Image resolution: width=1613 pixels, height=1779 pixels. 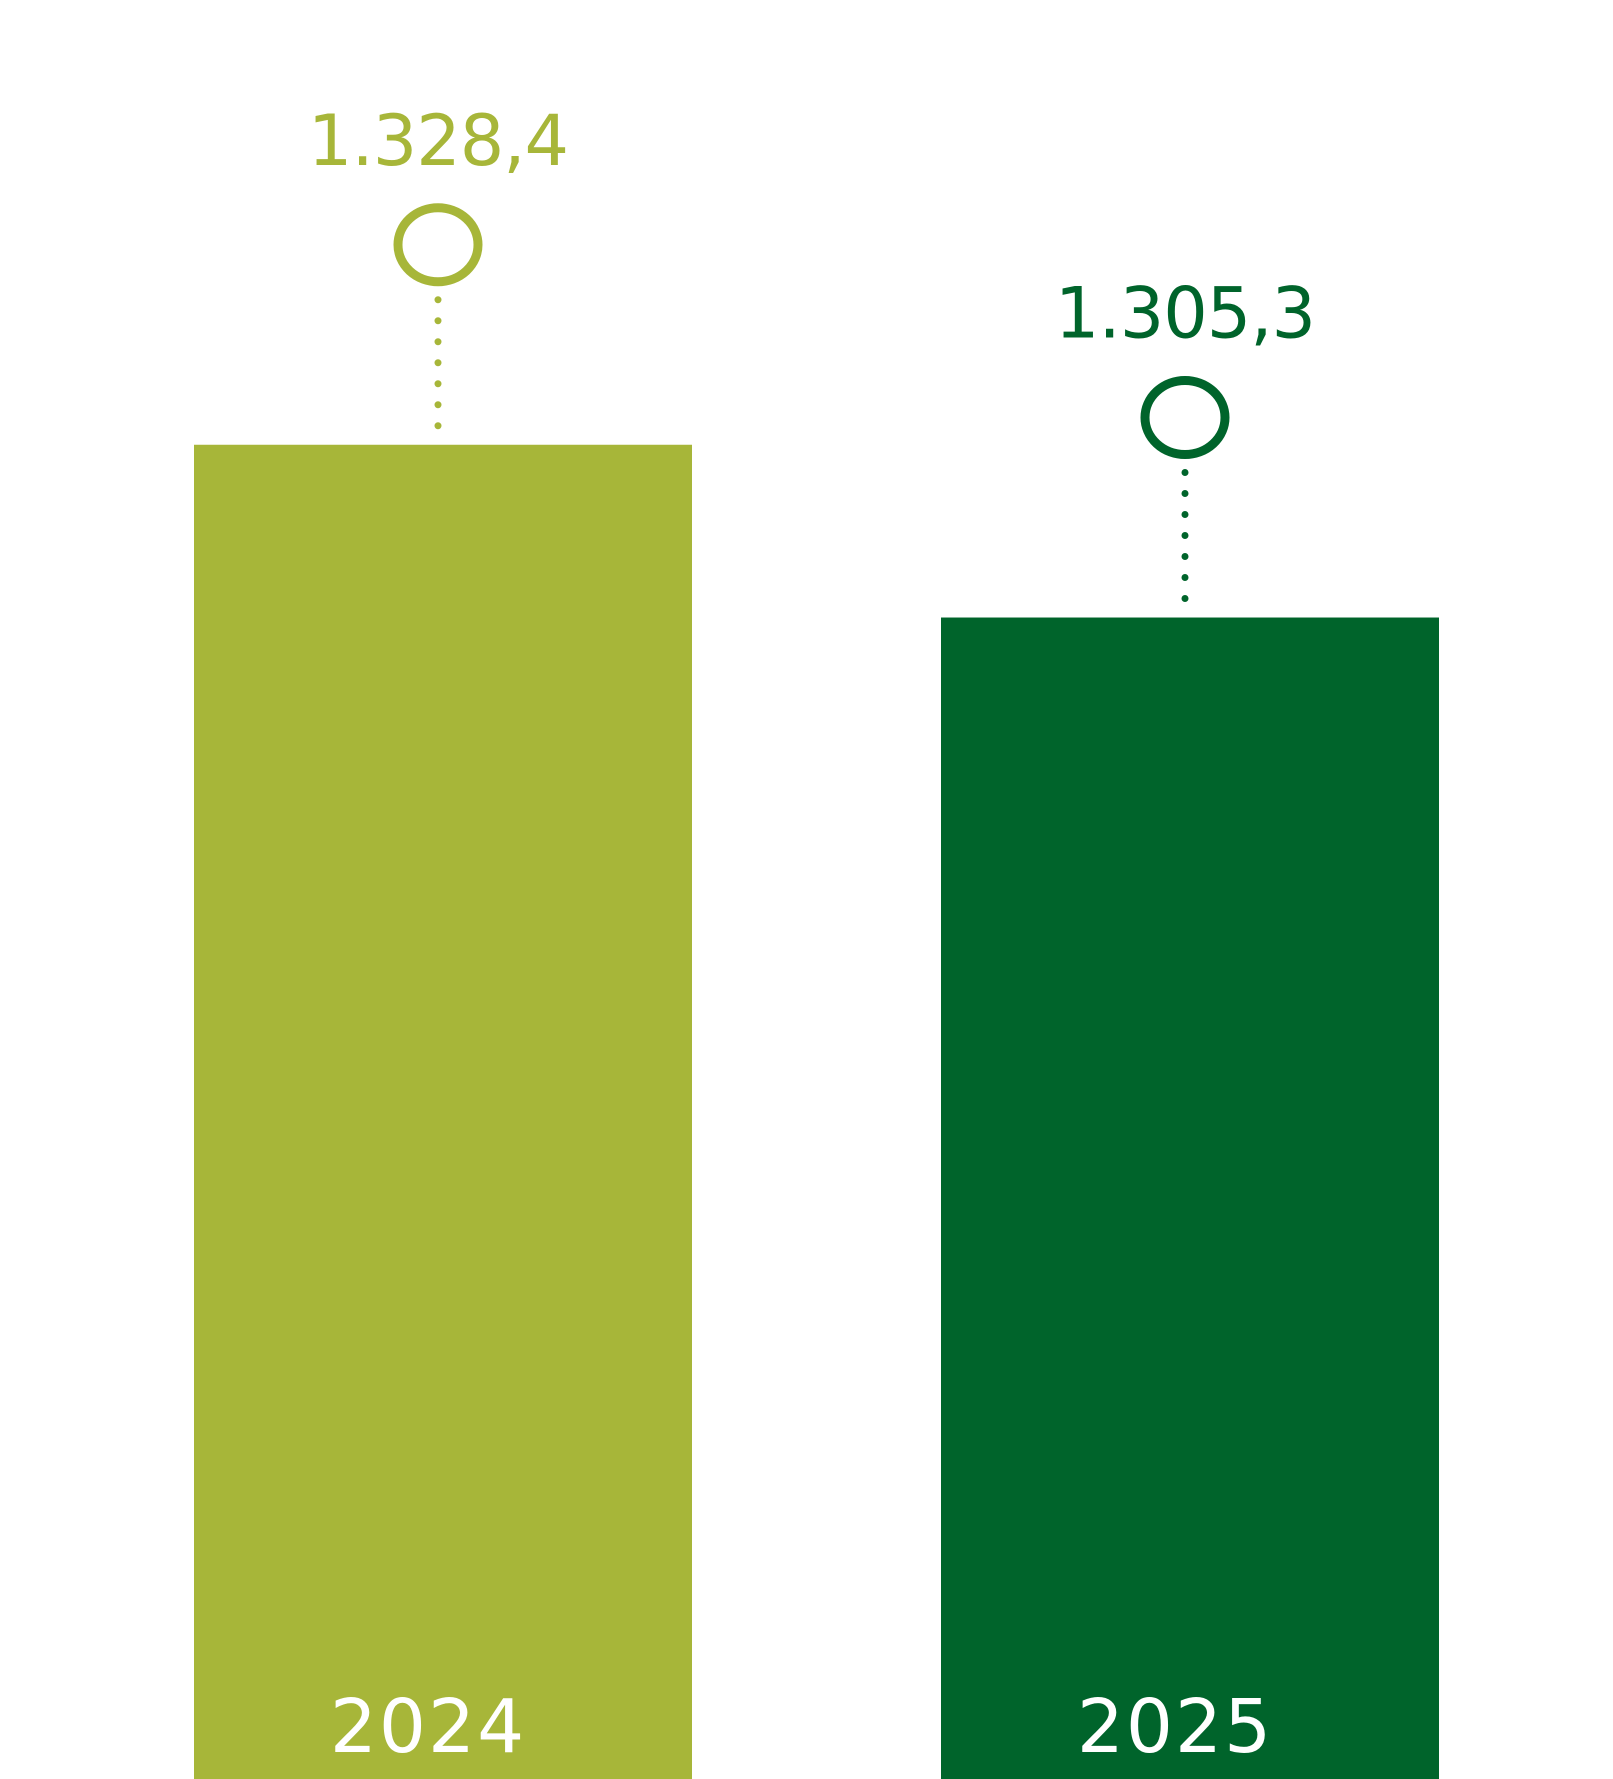 What do you see at coordinates (1185, 314) in the screenshot?
I see `data-label-2025: 1.305,3` at bounding box center [1185, 314].